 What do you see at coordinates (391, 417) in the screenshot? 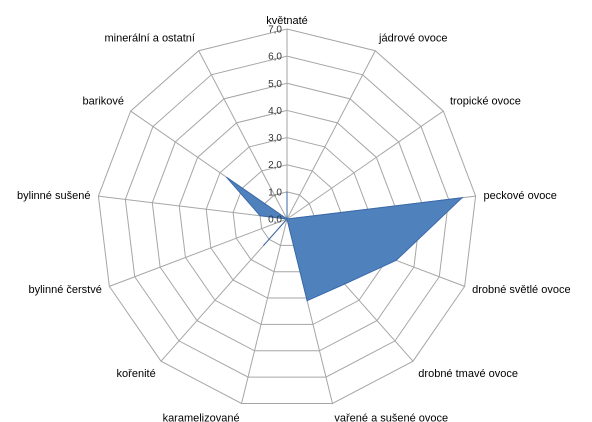
I see `category-label: vařené a sušené ovoce` at bounding box center [391, 417].